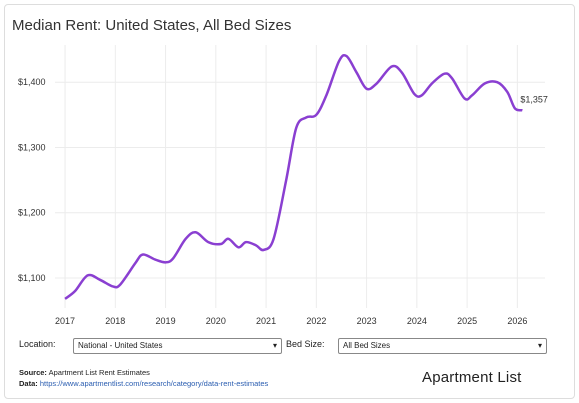  Describe the element at coordinates (517, 321) in the screenshot. I see `x-tick-label: 2026` at that location.